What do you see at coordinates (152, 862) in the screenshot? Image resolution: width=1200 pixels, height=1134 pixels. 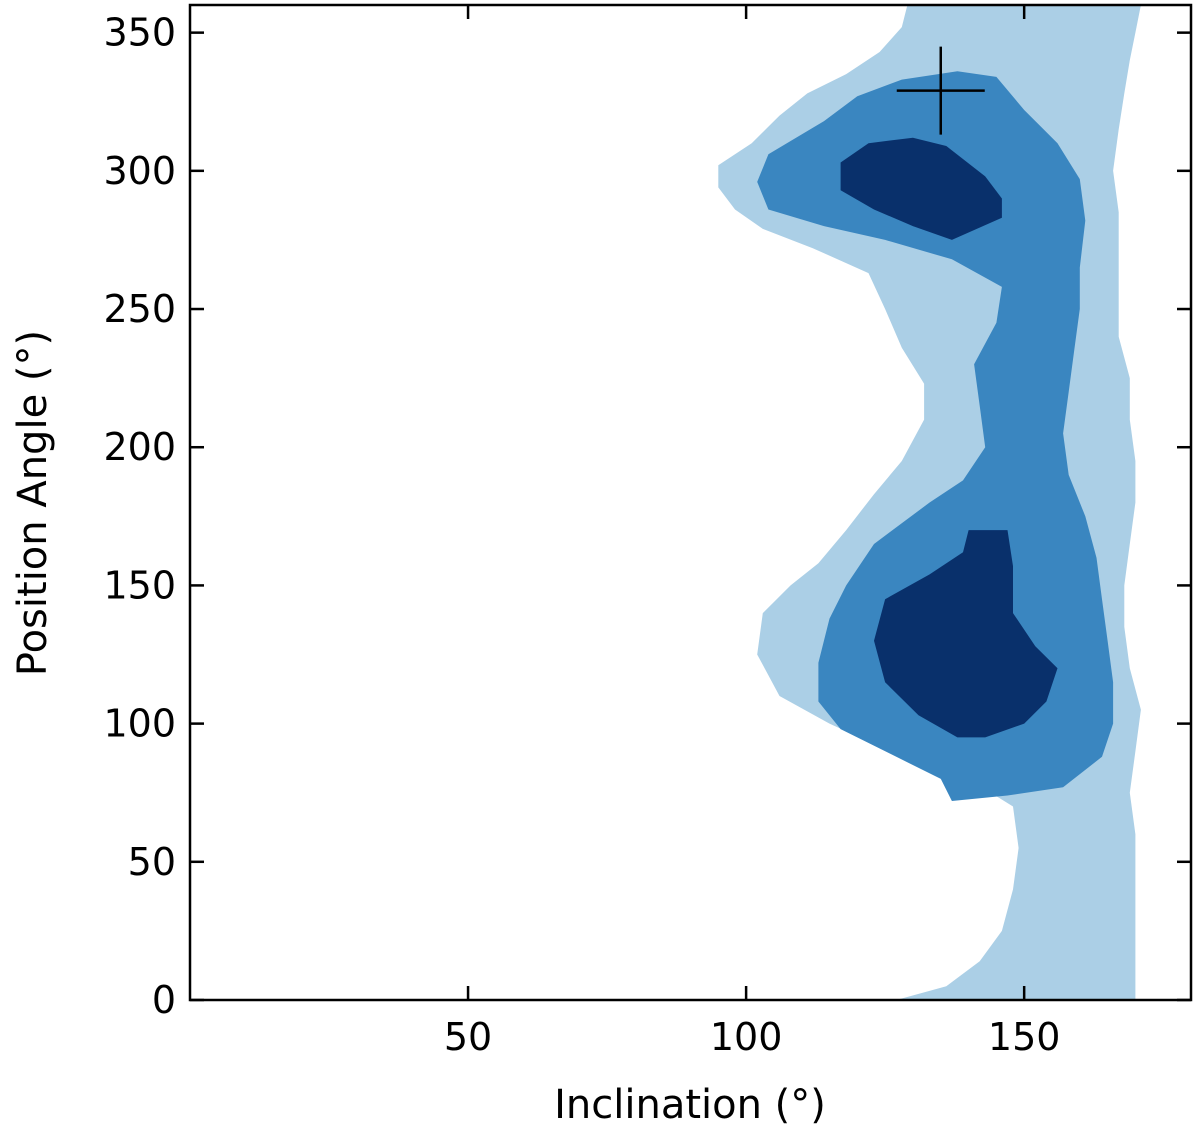 I see `y-tick-label-50: 50` at bounding box center [152, 862].